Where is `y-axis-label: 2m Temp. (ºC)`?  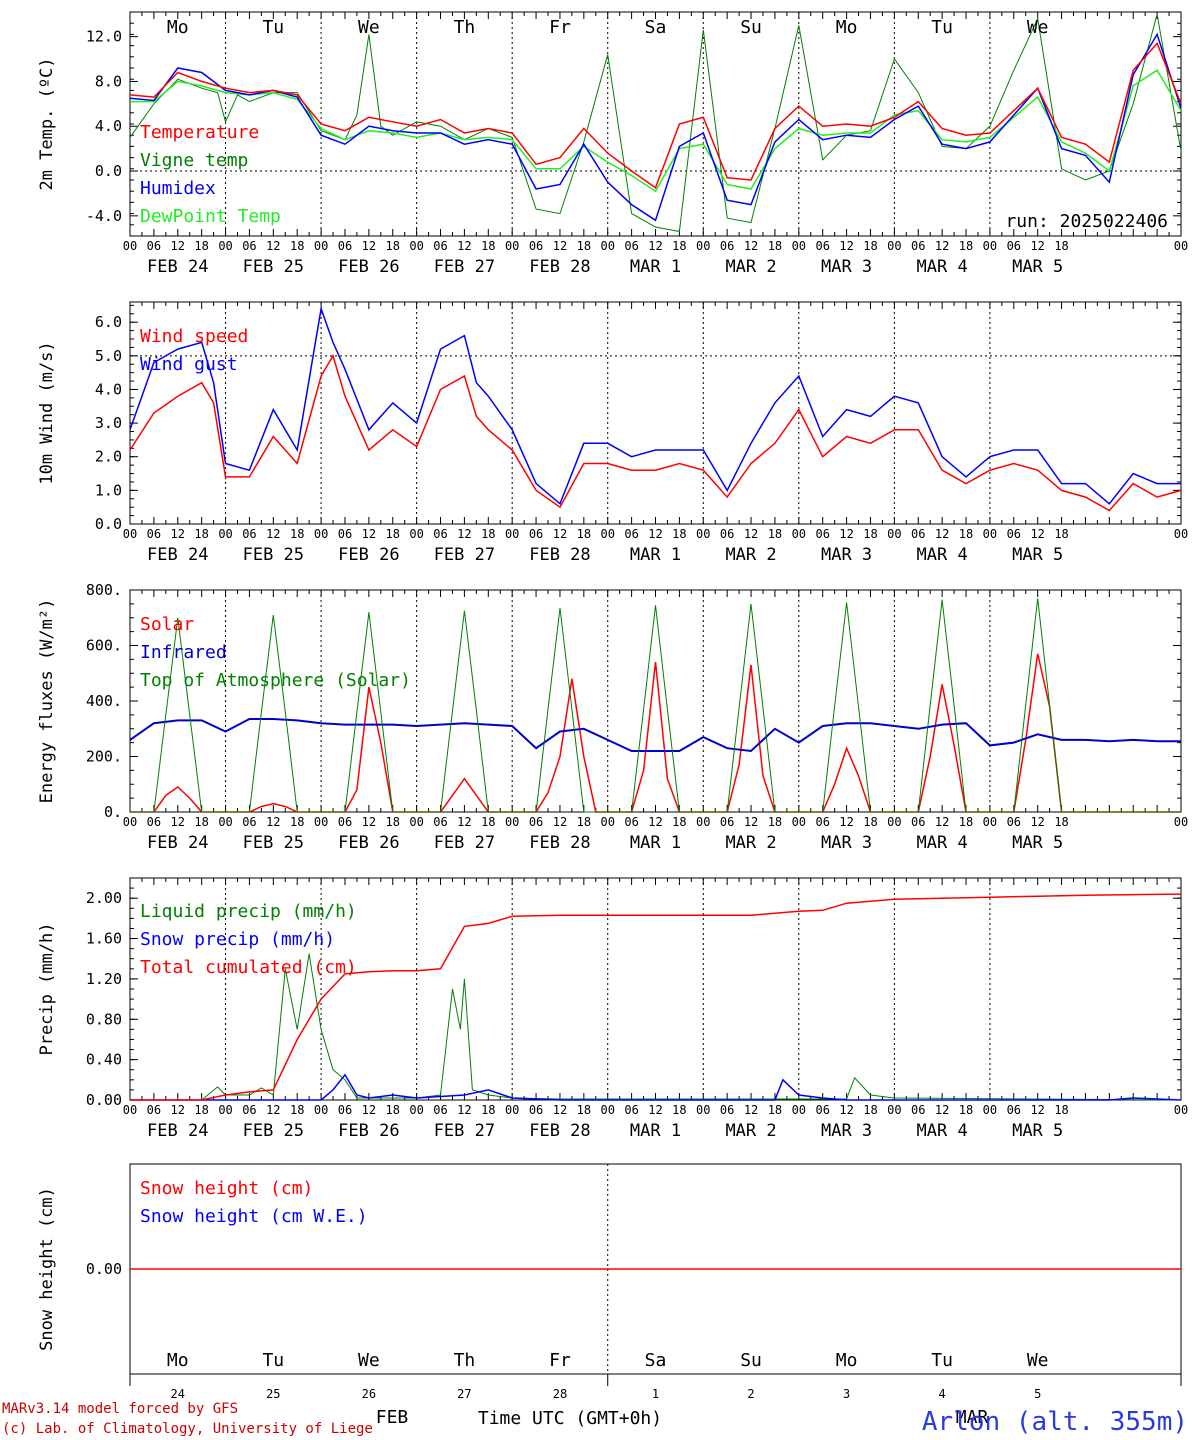 y-axis-label: 2m Temp. (ºC) is located at coordinates (47, 123).